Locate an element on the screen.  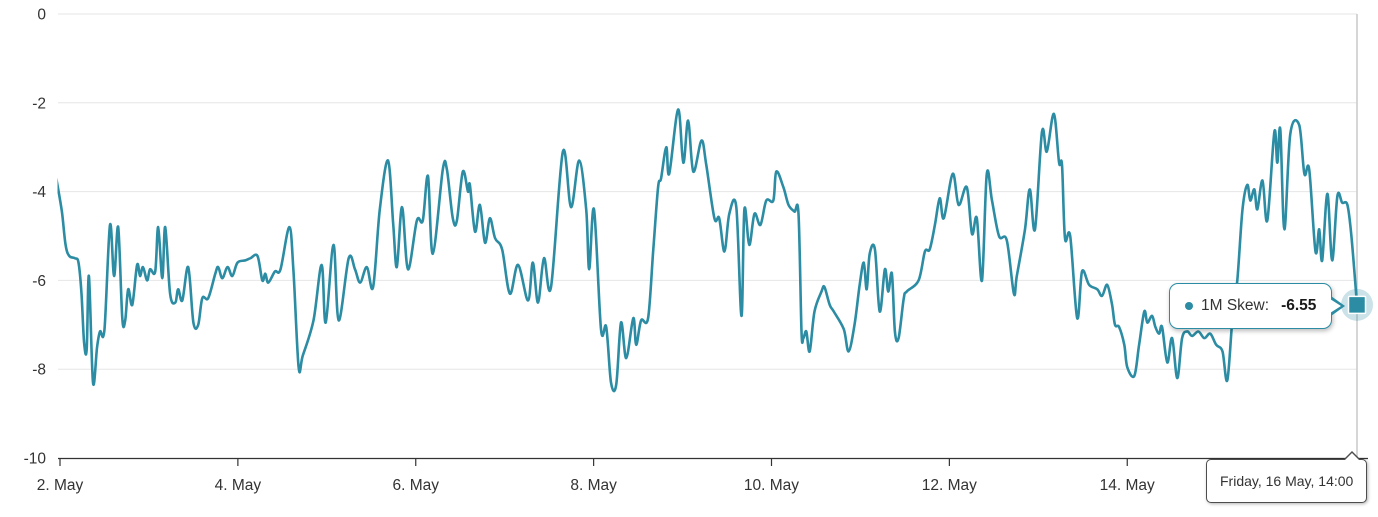
y-axis-label: -10 is located at coordinates (35, 459).